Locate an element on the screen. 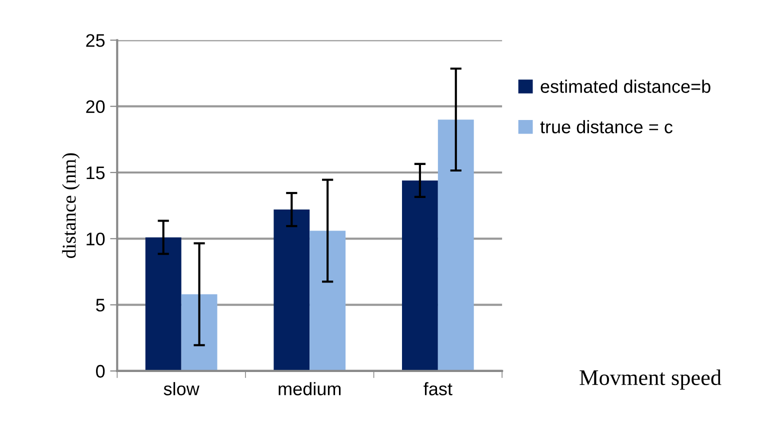 This screenshot has width=776, height=423. x-tick-label: slow is located at coordinates (182, 389).